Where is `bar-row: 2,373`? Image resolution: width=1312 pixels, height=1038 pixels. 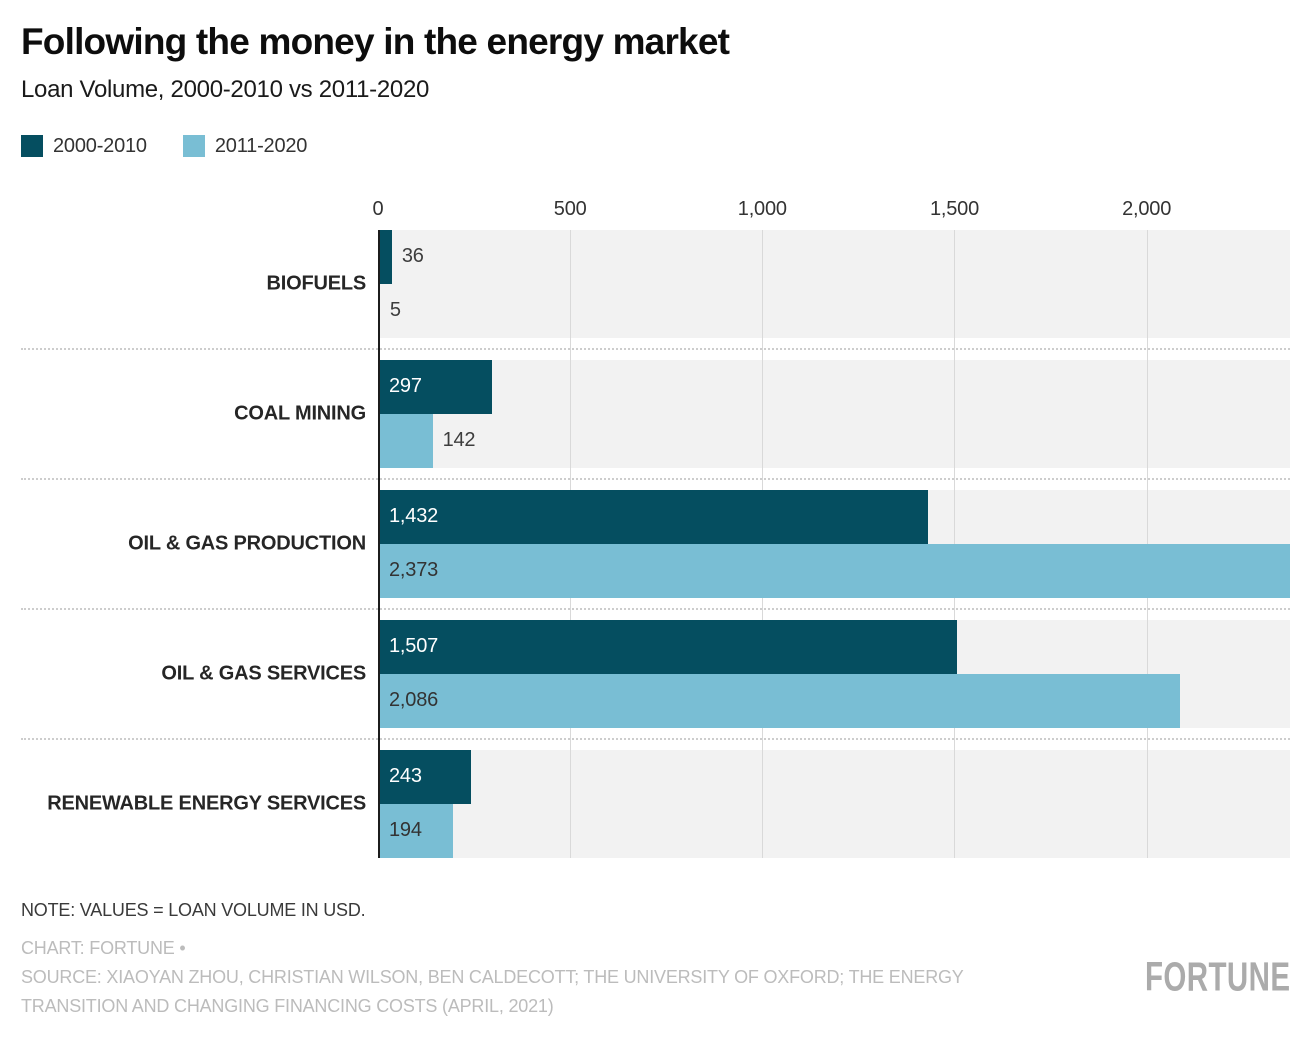
bar-row: 2,373 is located at coordinates (834, 570).